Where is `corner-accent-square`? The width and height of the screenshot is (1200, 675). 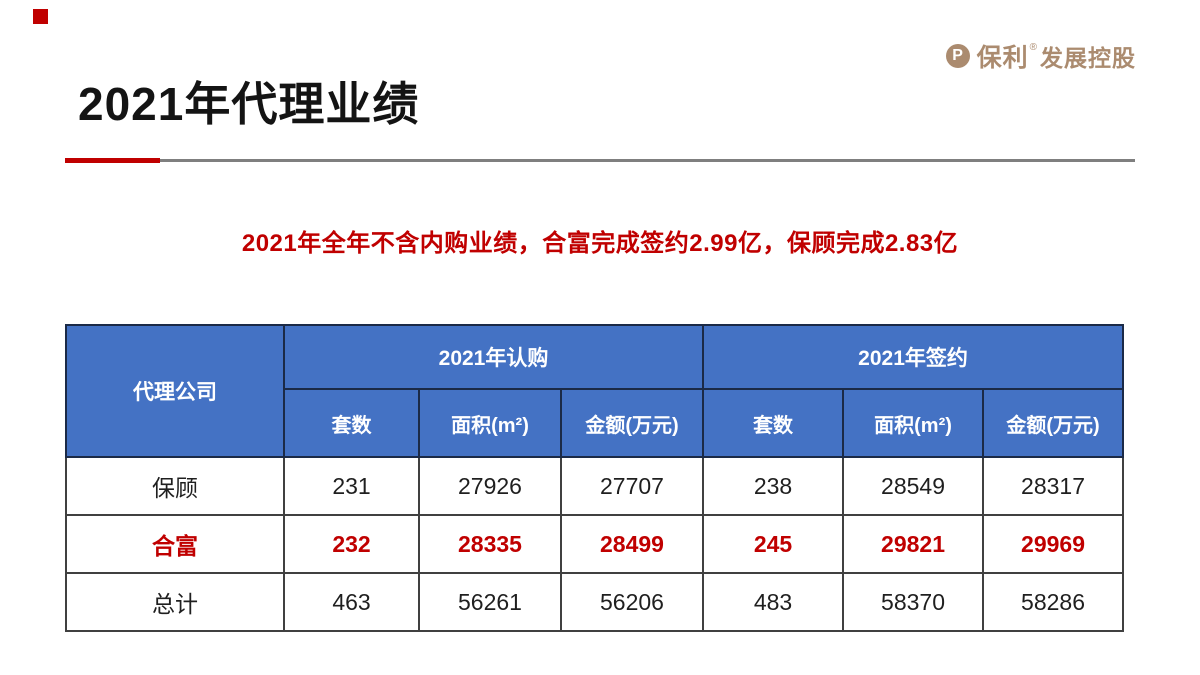 corner-accent-square is located at coordinates (40, 16).